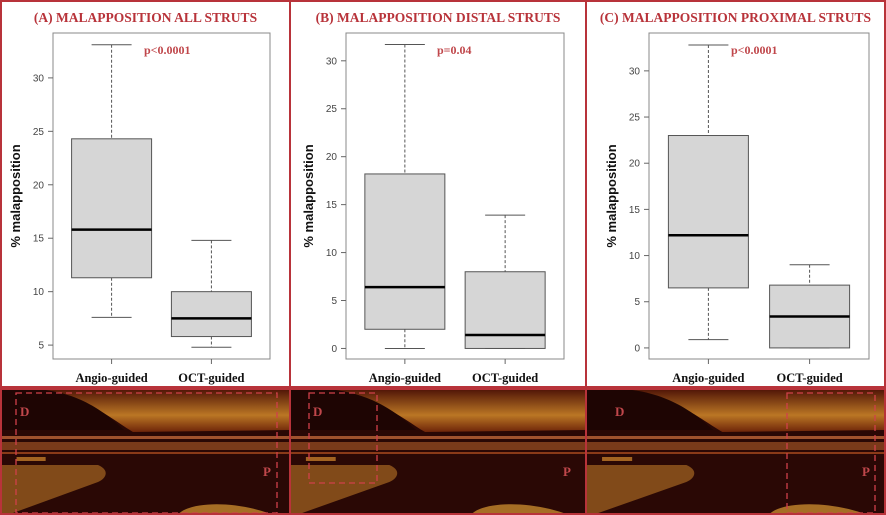 The image size is (886, 515). Describe the element at coordinates (438, 17) in the screenshot. I see `panel-title: (B) MALAPPOSITION DISTAL STRUTS` at that location.